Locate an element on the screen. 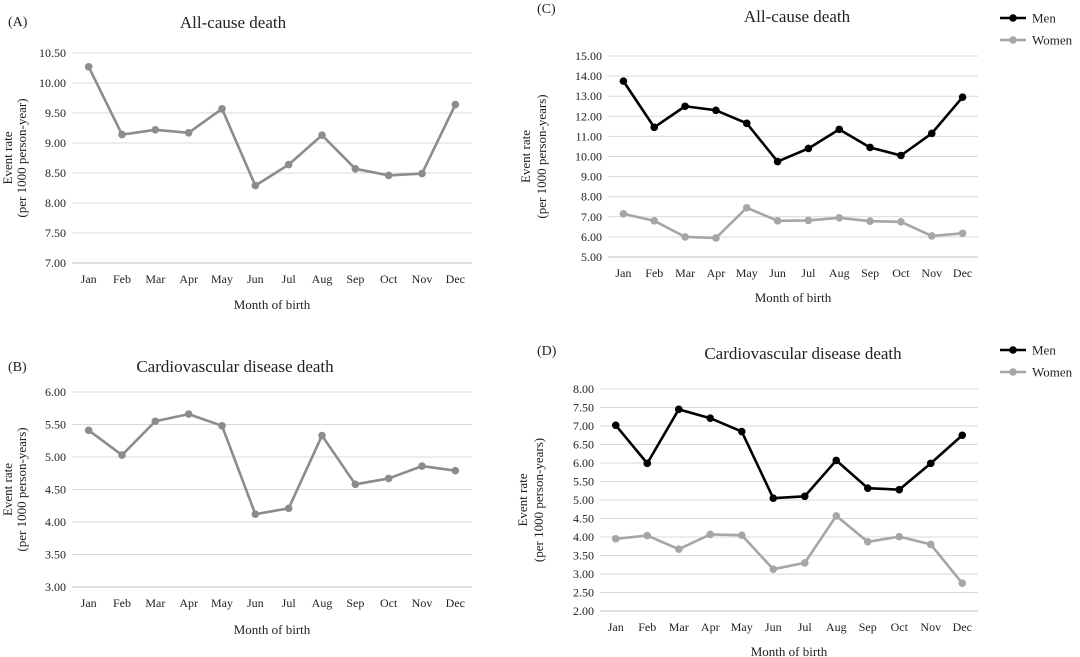  series-line-all is located at coordinates (271, 464).